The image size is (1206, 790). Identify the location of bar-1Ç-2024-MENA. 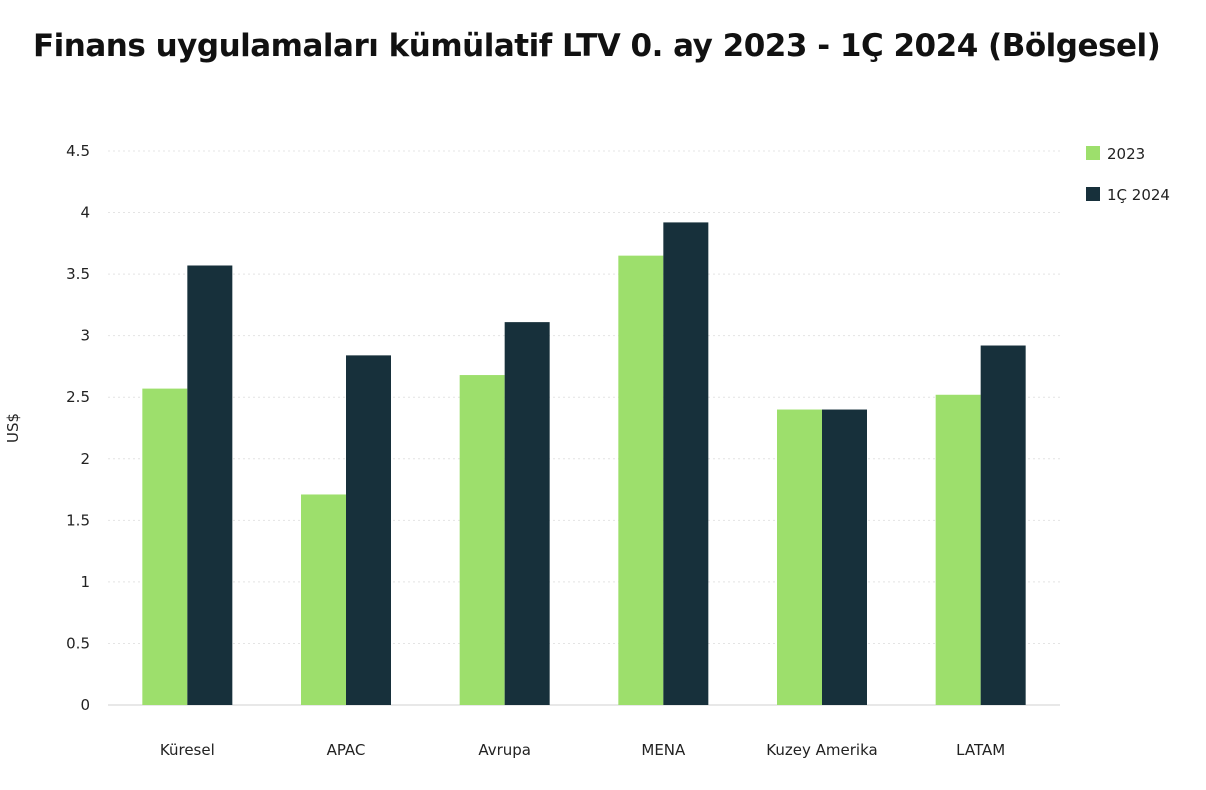
(686, 463).